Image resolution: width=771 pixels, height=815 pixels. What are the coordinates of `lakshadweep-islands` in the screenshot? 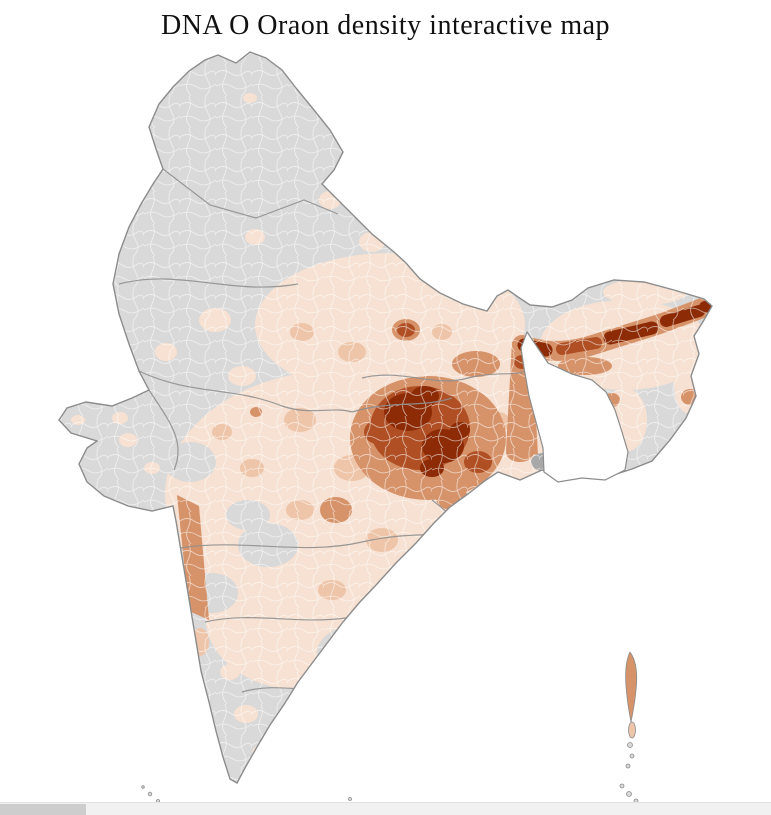 It's located at (246, 794).